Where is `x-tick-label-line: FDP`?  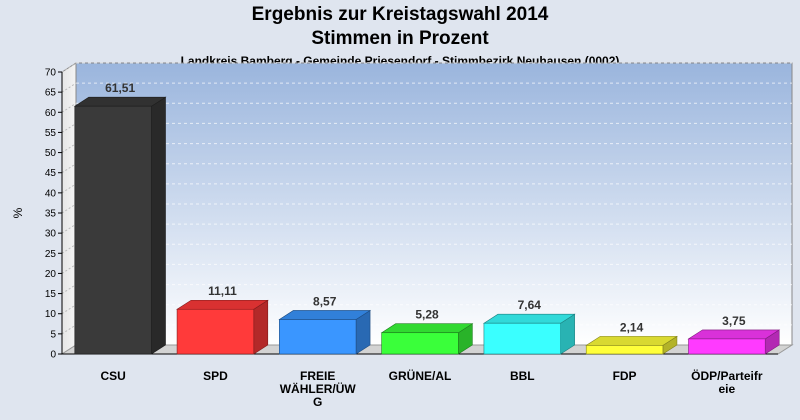 x-tick-label-line: FDP is located at coordinates (625, 376).